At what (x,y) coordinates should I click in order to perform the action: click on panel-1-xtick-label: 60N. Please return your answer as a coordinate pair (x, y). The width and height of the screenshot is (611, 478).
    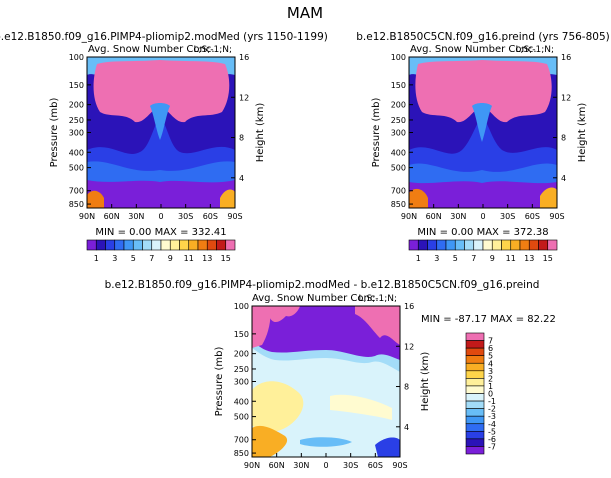
    Looking at the image, I should click on (112, 216).